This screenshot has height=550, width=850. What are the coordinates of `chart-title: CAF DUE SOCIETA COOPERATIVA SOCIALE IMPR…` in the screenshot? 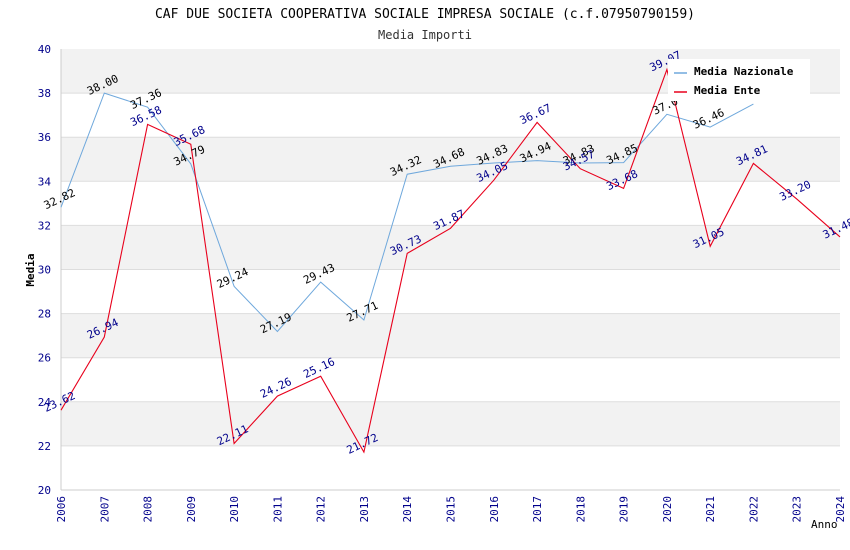 It's located at (425, 14).